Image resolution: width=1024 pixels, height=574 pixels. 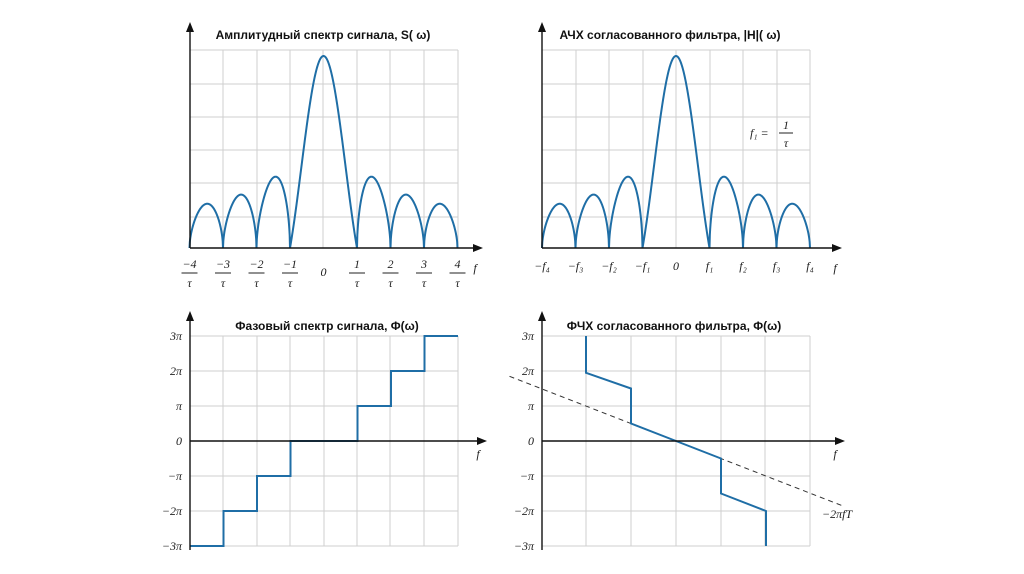 What do you see at coordinates (676, 151) in the screenshot?
I see `amplitude-response-curve` at bounding box center [676, 151].